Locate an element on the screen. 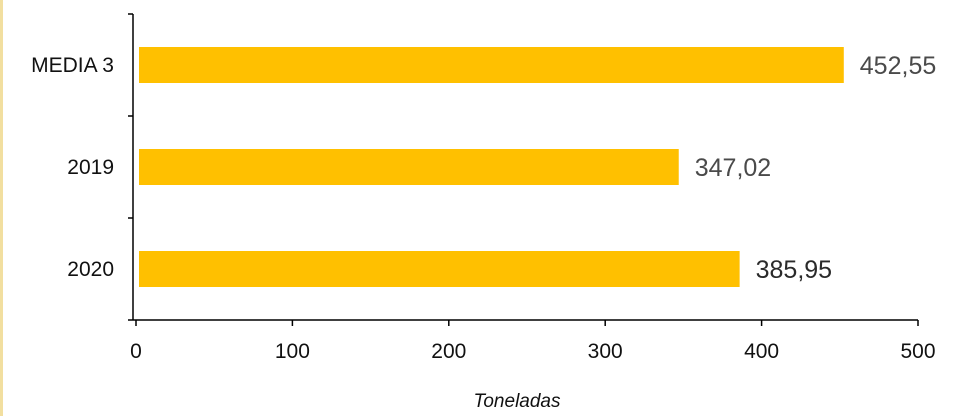  x-tick-label: 100 is located at coordinates (292, 351).